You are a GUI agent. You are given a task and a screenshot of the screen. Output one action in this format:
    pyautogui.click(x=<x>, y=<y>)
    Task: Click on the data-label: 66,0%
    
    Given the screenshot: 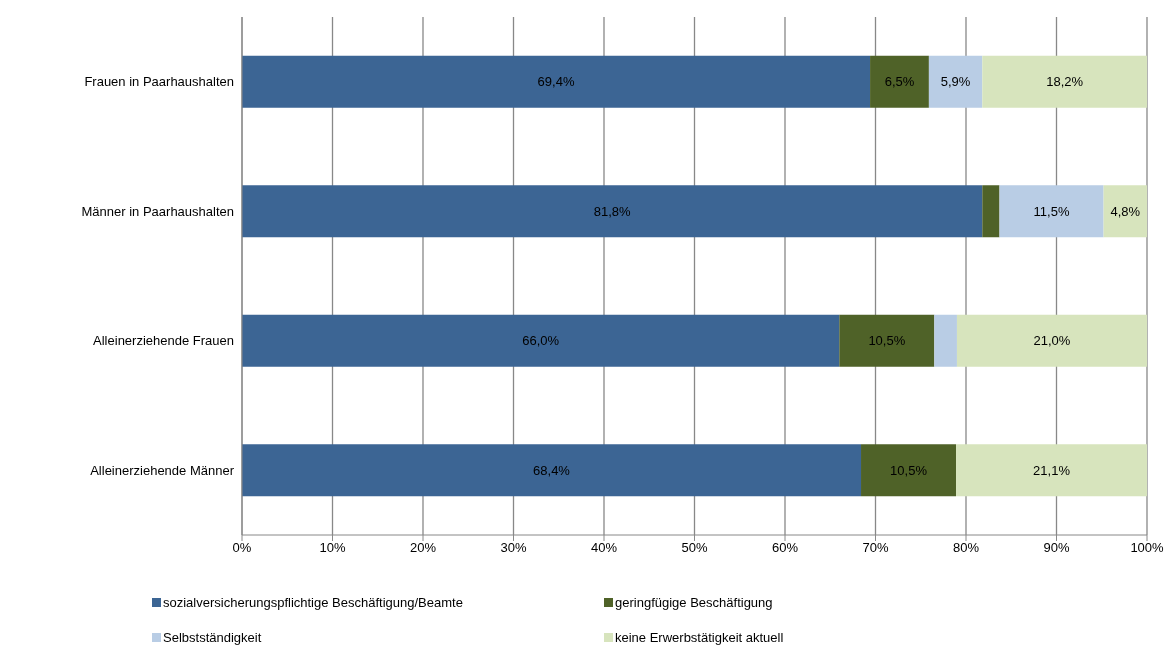 What is the action you would take?
    pyautogui.click(x=541, y=341)
    